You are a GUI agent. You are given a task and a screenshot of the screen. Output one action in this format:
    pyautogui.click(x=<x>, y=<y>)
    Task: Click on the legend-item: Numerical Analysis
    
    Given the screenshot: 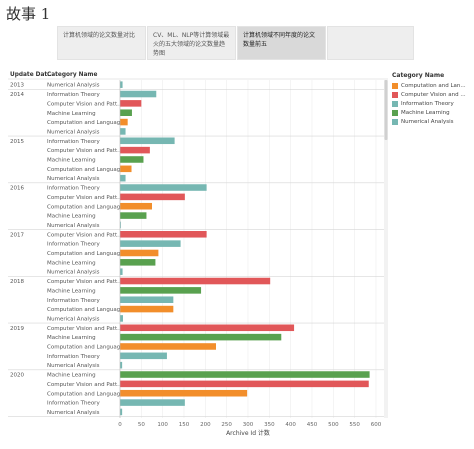 What is the action you would take?
    pyautogui.click(x=432, y=121)
    